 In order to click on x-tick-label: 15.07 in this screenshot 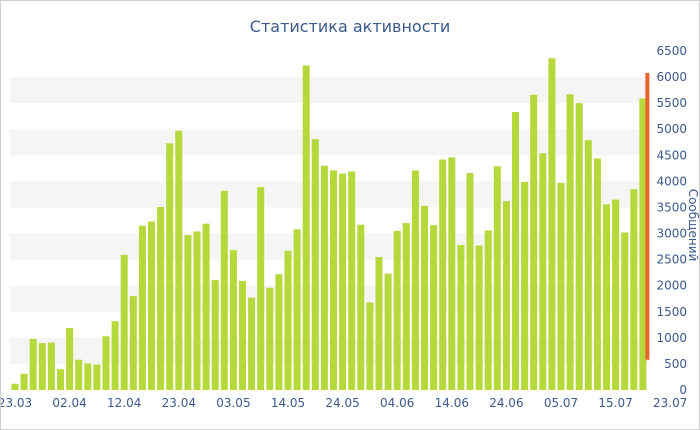, I will do `click(615, 403)`.